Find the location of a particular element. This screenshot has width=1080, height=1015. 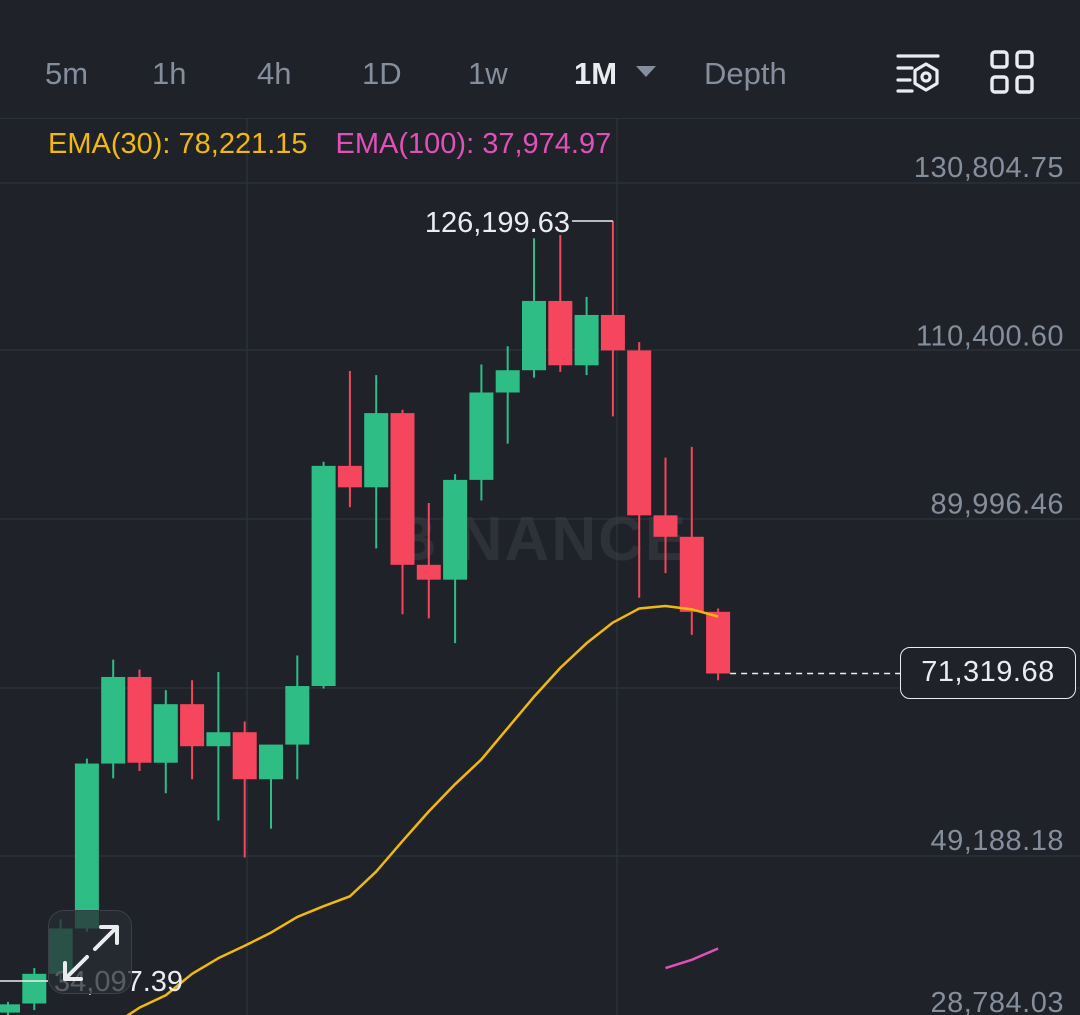

grid-layout-icon is located at coordinates (1012, 72).